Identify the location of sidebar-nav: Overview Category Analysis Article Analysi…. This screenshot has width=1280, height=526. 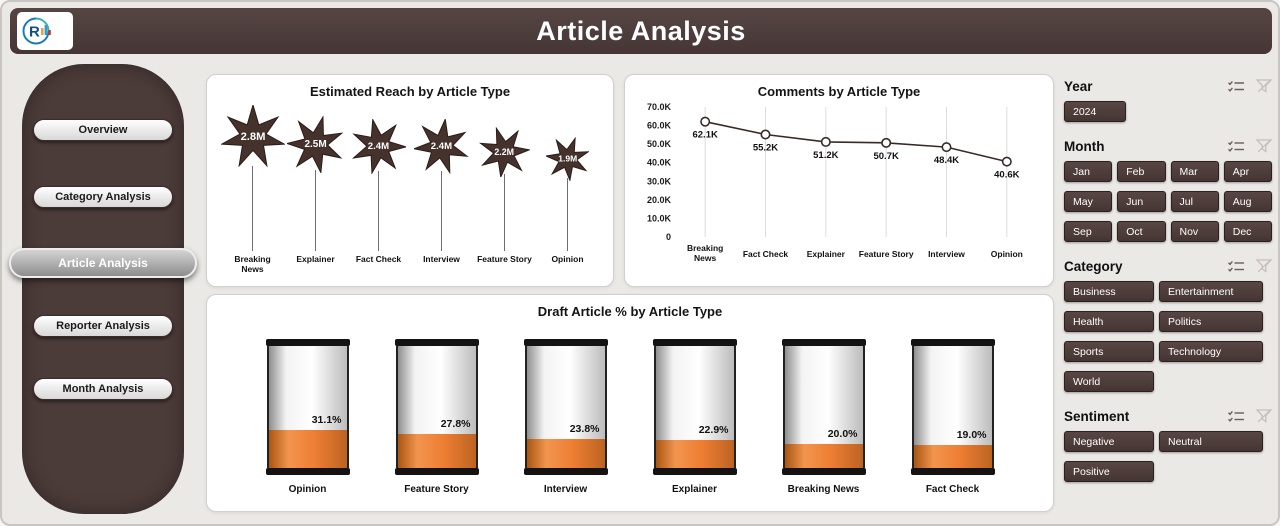
(103, 289).